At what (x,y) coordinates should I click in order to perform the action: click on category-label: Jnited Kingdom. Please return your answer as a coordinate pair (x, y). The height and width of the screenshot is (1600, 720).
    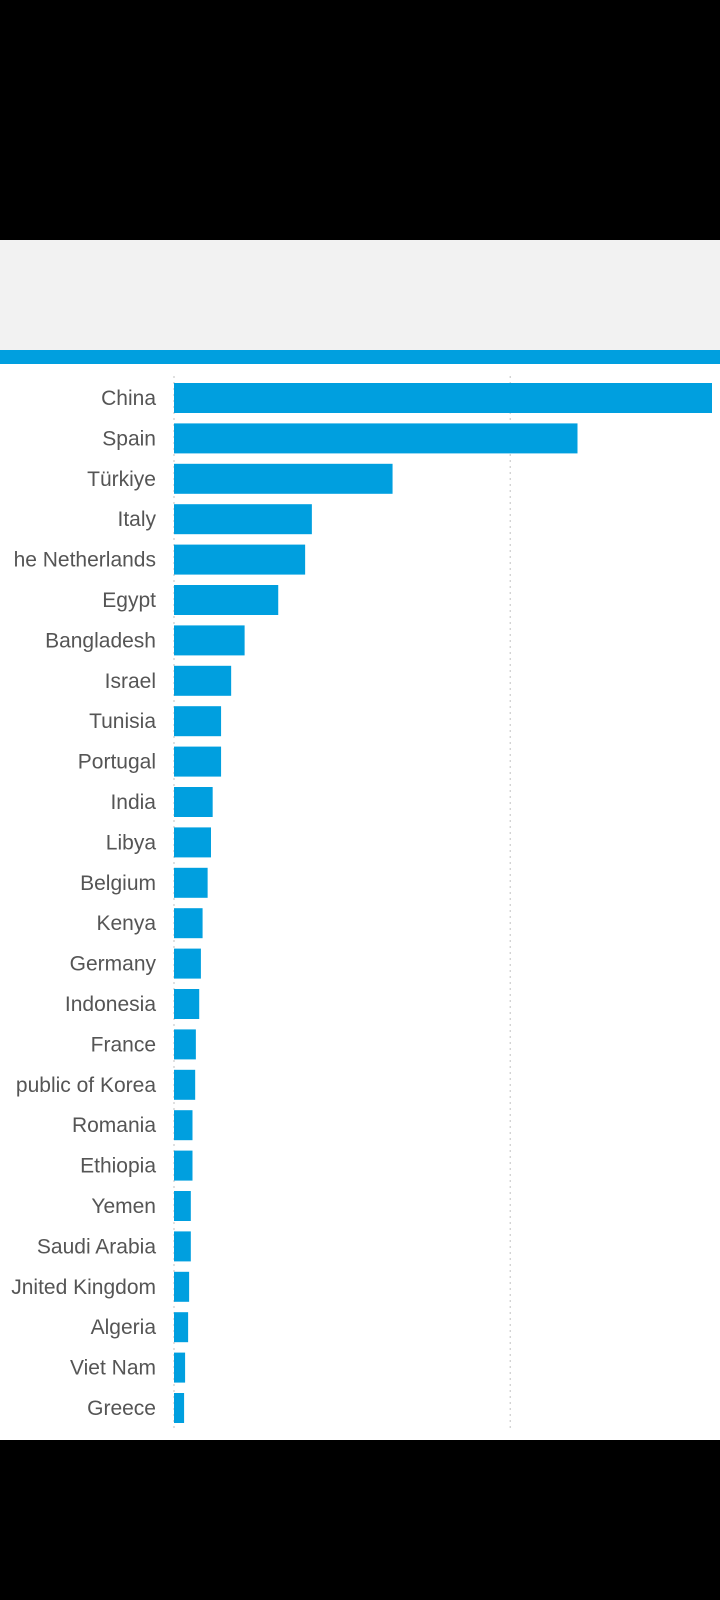
    Looking at the image, I should click on (83, 1287).